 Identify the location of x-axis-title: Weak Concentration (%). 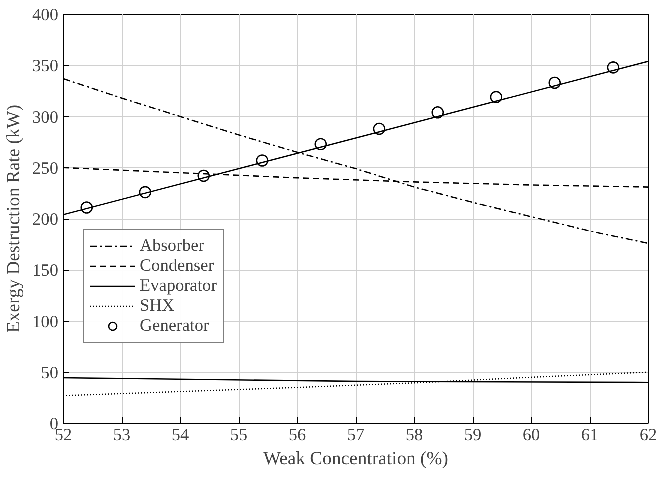
(356, 459).